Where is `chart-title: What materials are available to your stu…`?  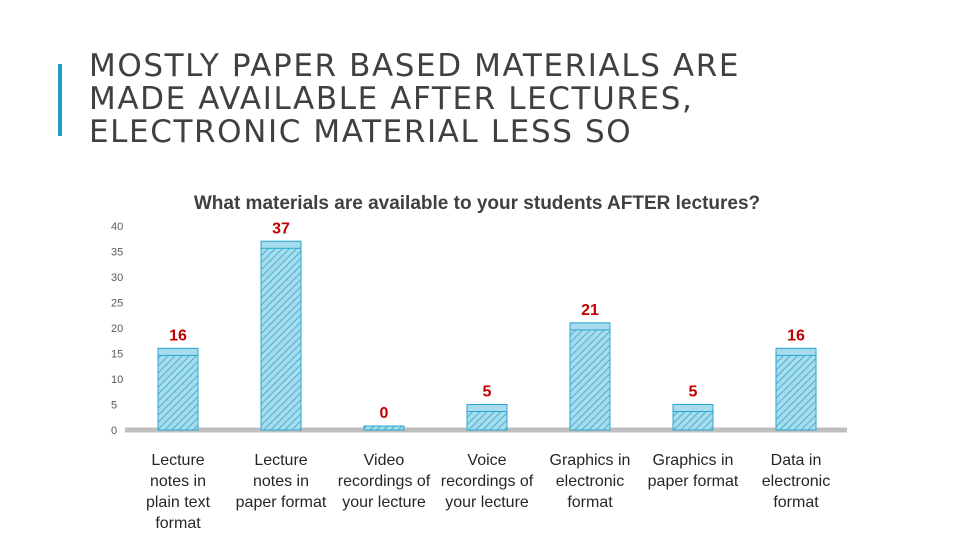 chart-title: What materials are available to your stu… is located at coordinates (477, 203).